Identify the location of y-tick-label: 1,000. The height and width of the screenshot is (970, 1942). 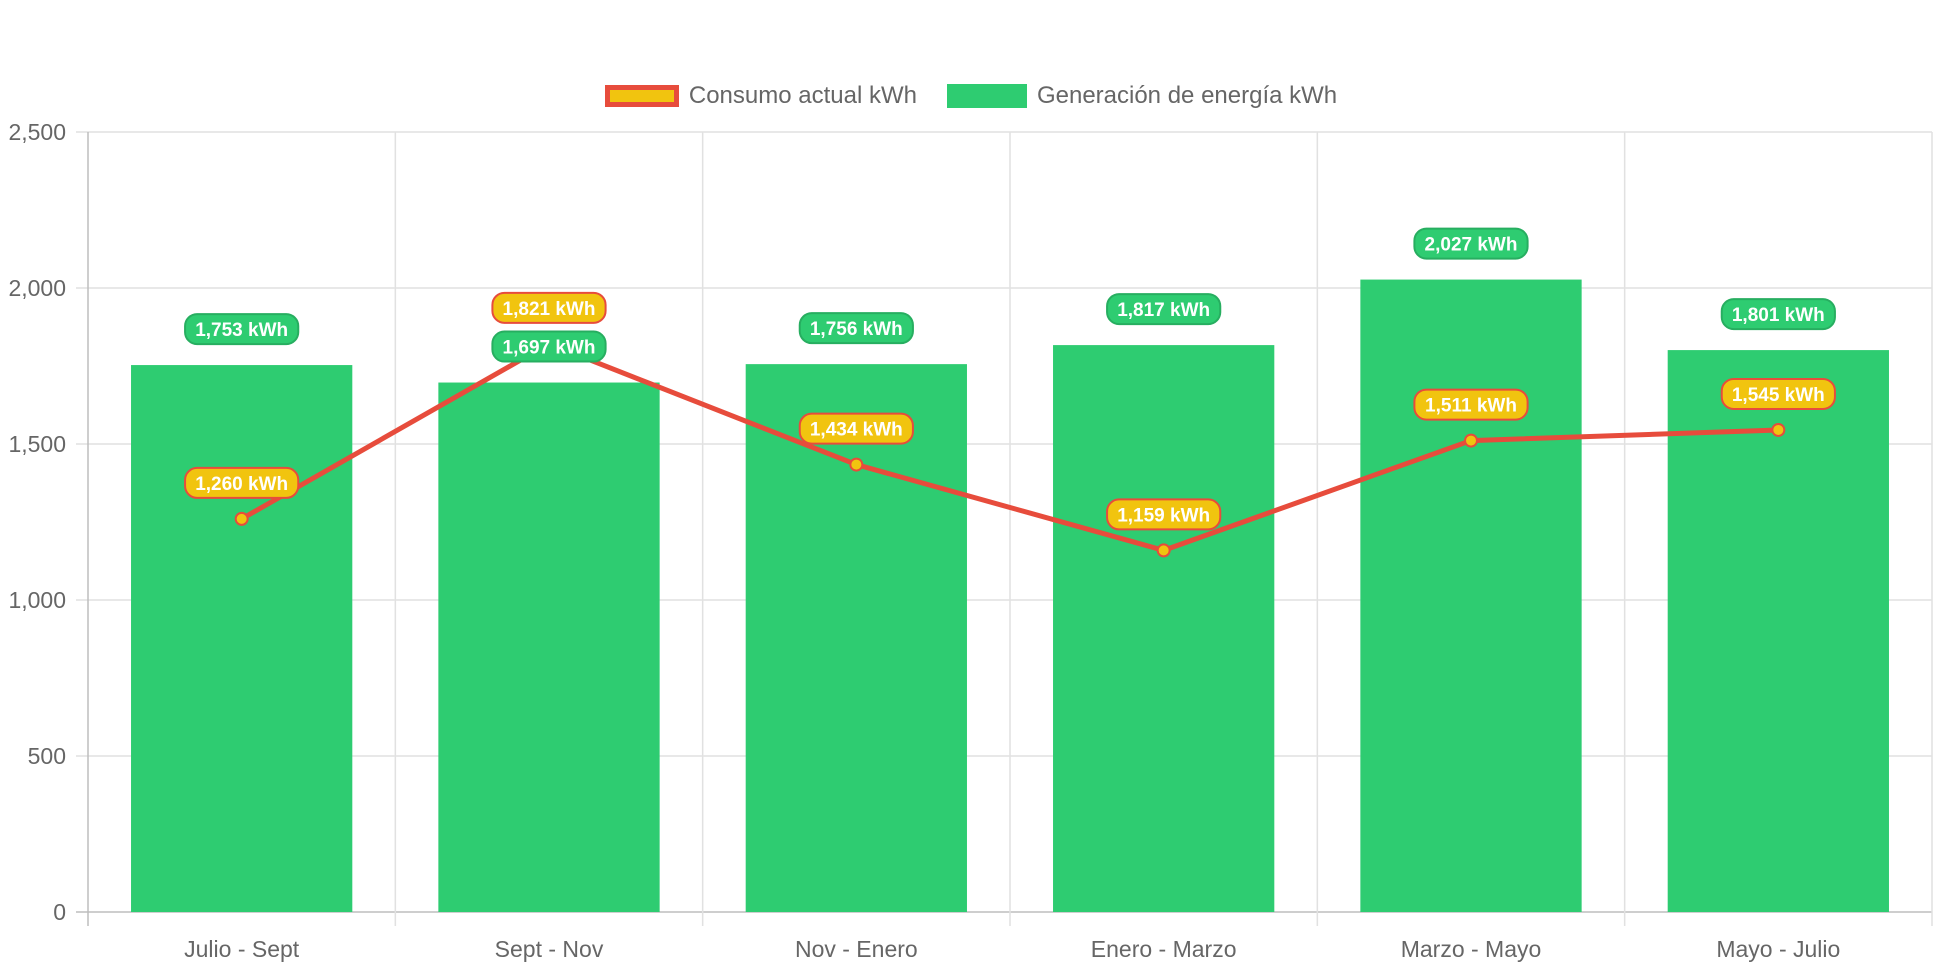
(37, 600).